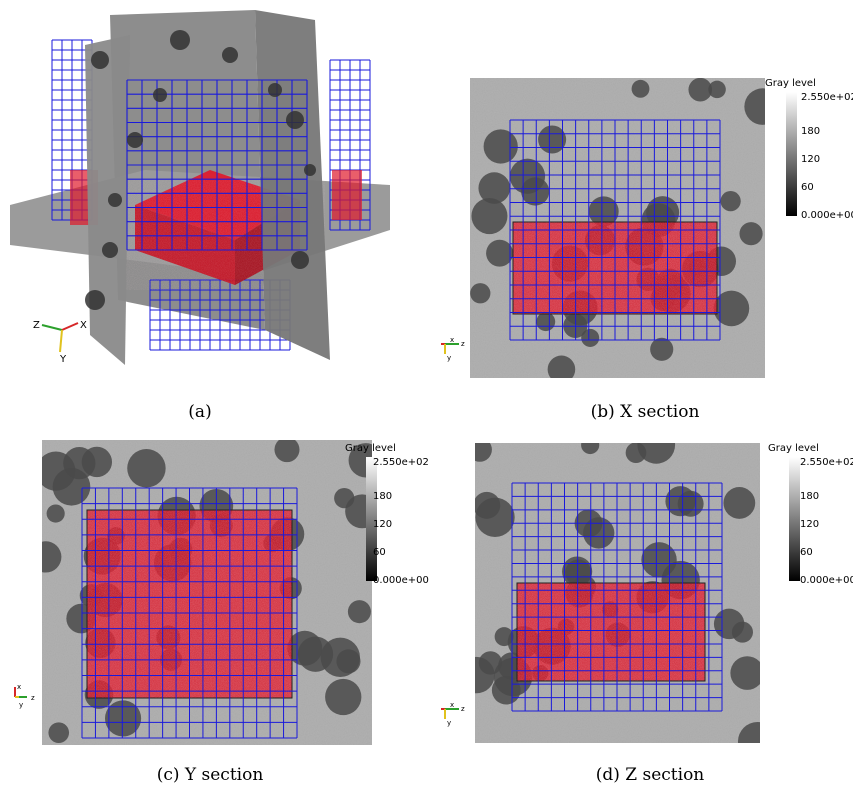 The width and height of the screenshot is (853, 792). Describe the element at coordinates (60, 342) in the screenshot. I see `axis-triad-3d: Z X Y` at that location.